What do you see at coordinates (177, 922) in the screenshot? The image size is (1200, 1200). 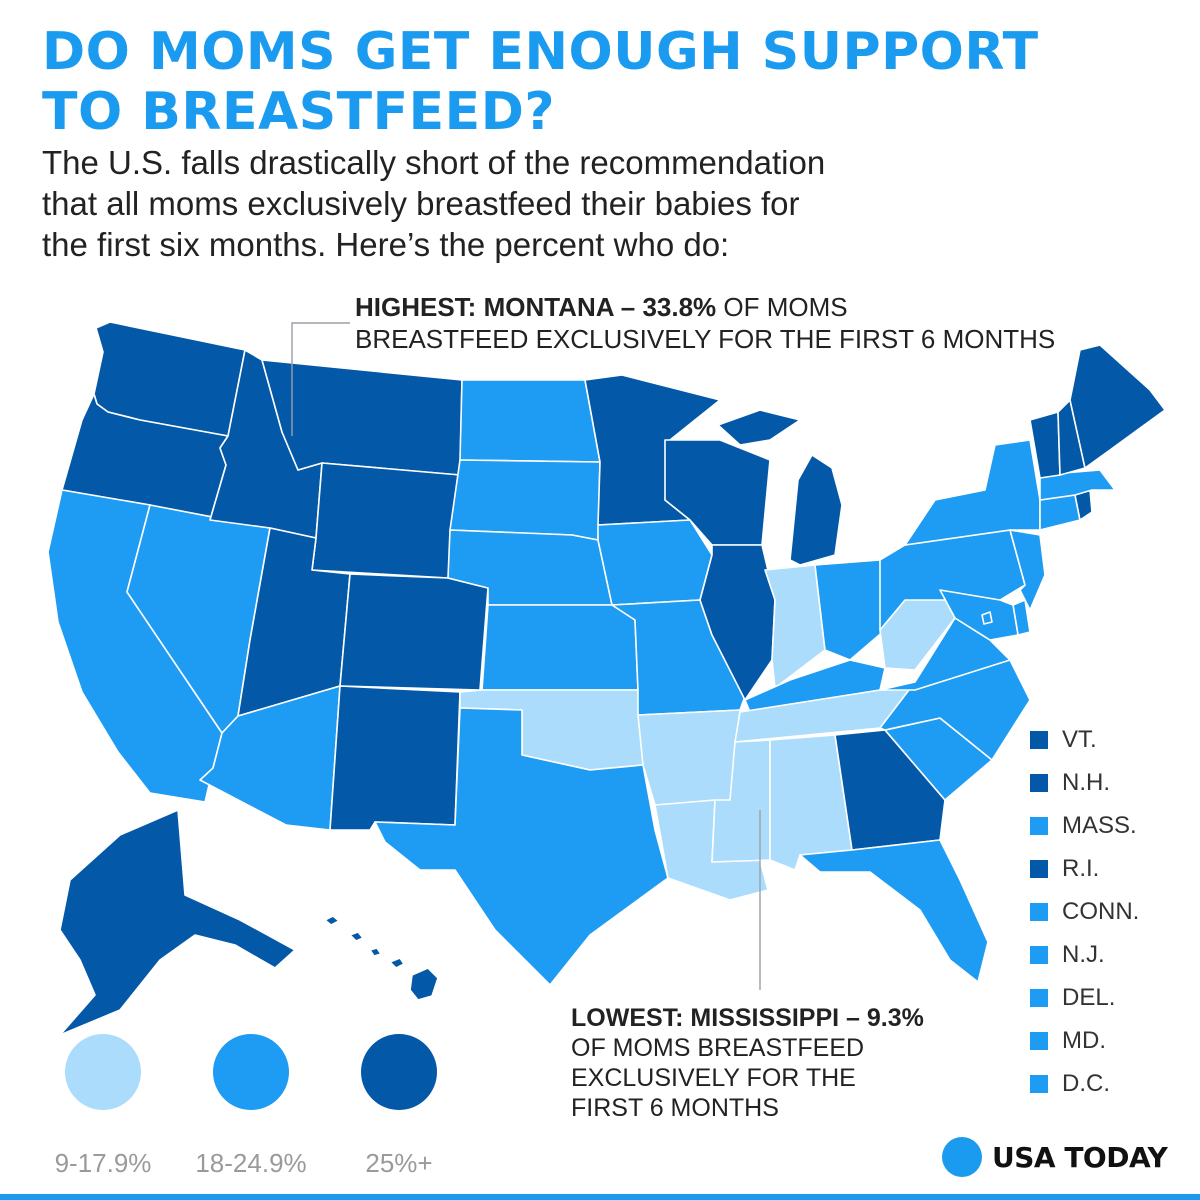 I see `state-ak` at bounding box center [177, 922].